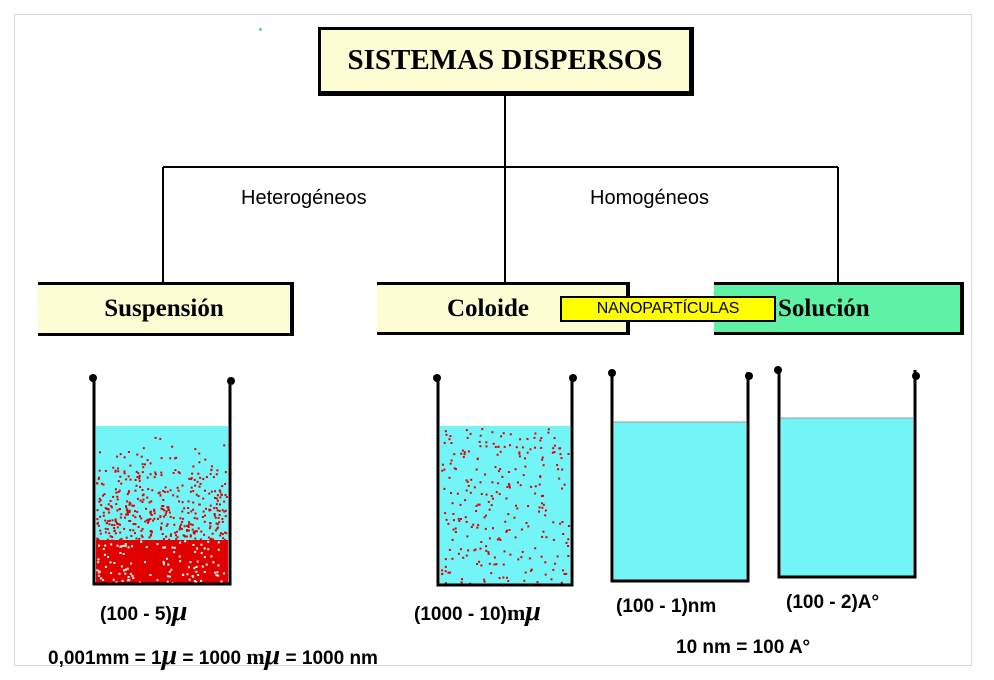  Describe the element at coordinates (304, 198) in the screenshot. I see `label-heterogeneous: Heterogéneos` at that location.